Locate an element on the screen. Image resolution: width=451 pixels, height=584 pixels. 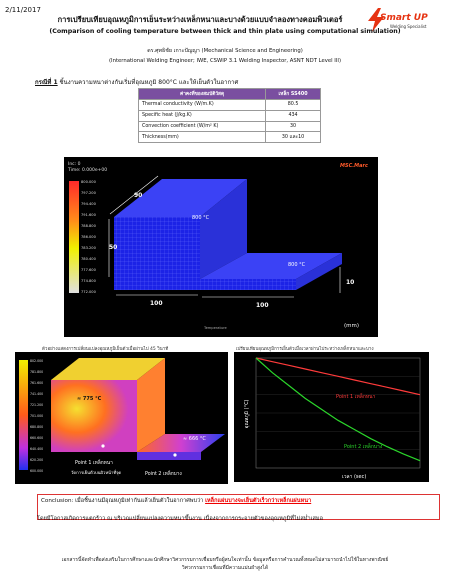
fem2-color-legend is located at coordinates (23, 415).